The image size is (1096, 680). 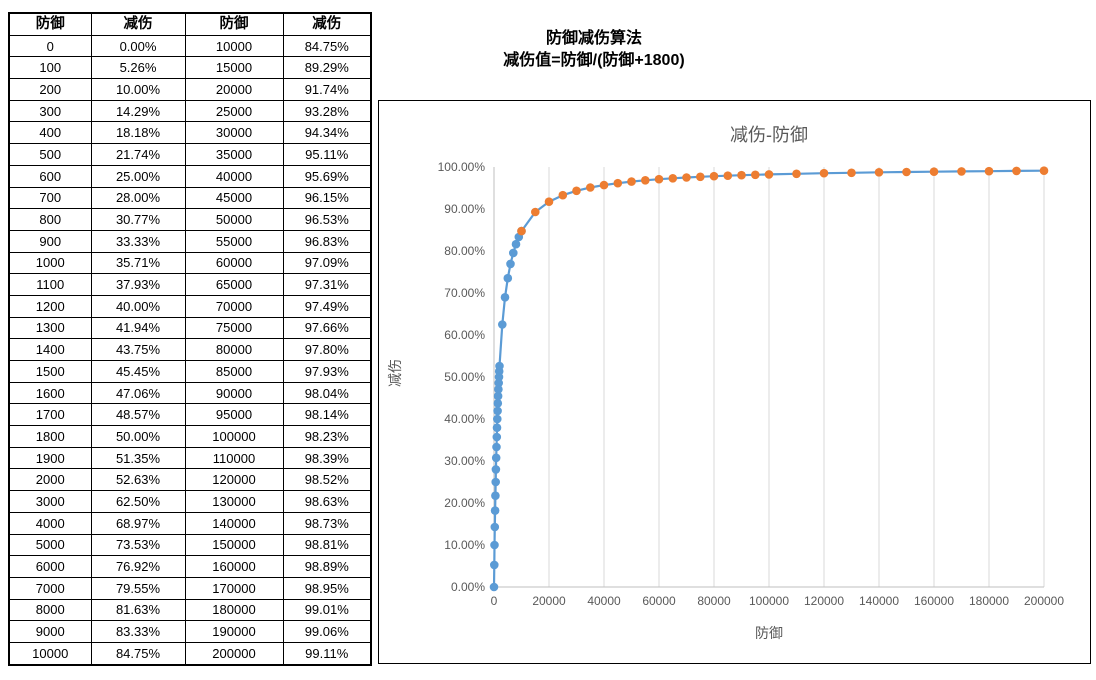 What do you see at coordinates (234, 241) in the screenshot?
I see `table-cell: 55000` at bounding box center [234, 241].